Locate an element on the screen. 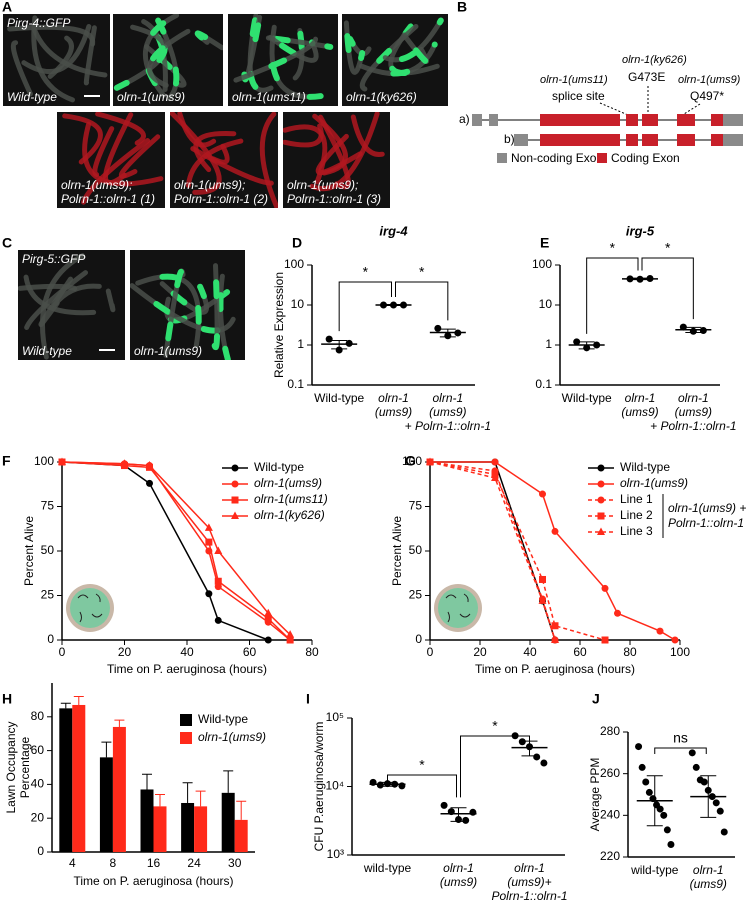  y-tick-label: 75 is located at coordinates (48, 506).